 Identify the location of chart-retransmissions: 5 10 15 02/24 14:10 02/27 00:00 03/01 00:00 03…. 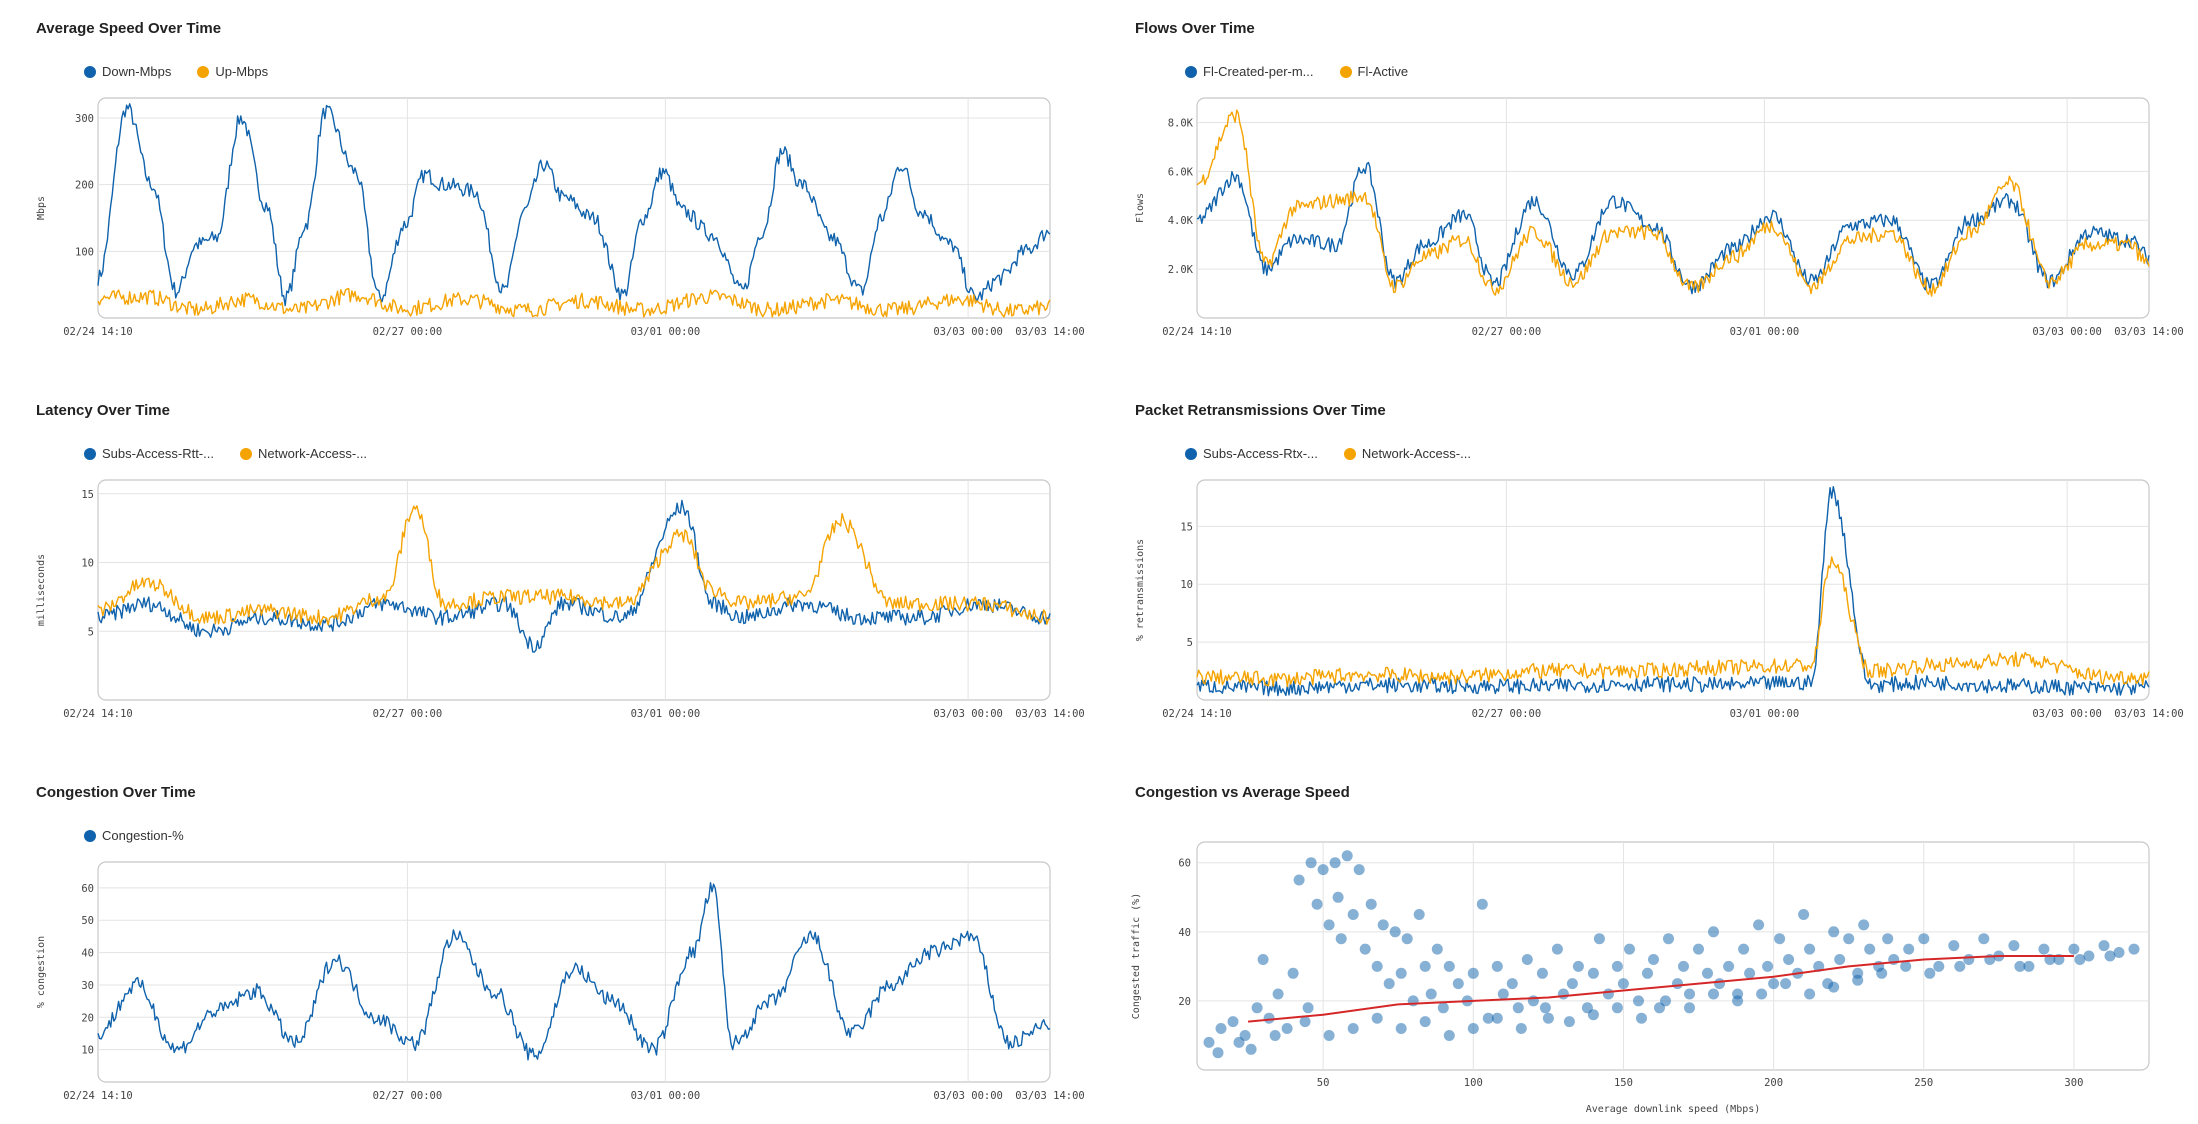
(1659, 599).